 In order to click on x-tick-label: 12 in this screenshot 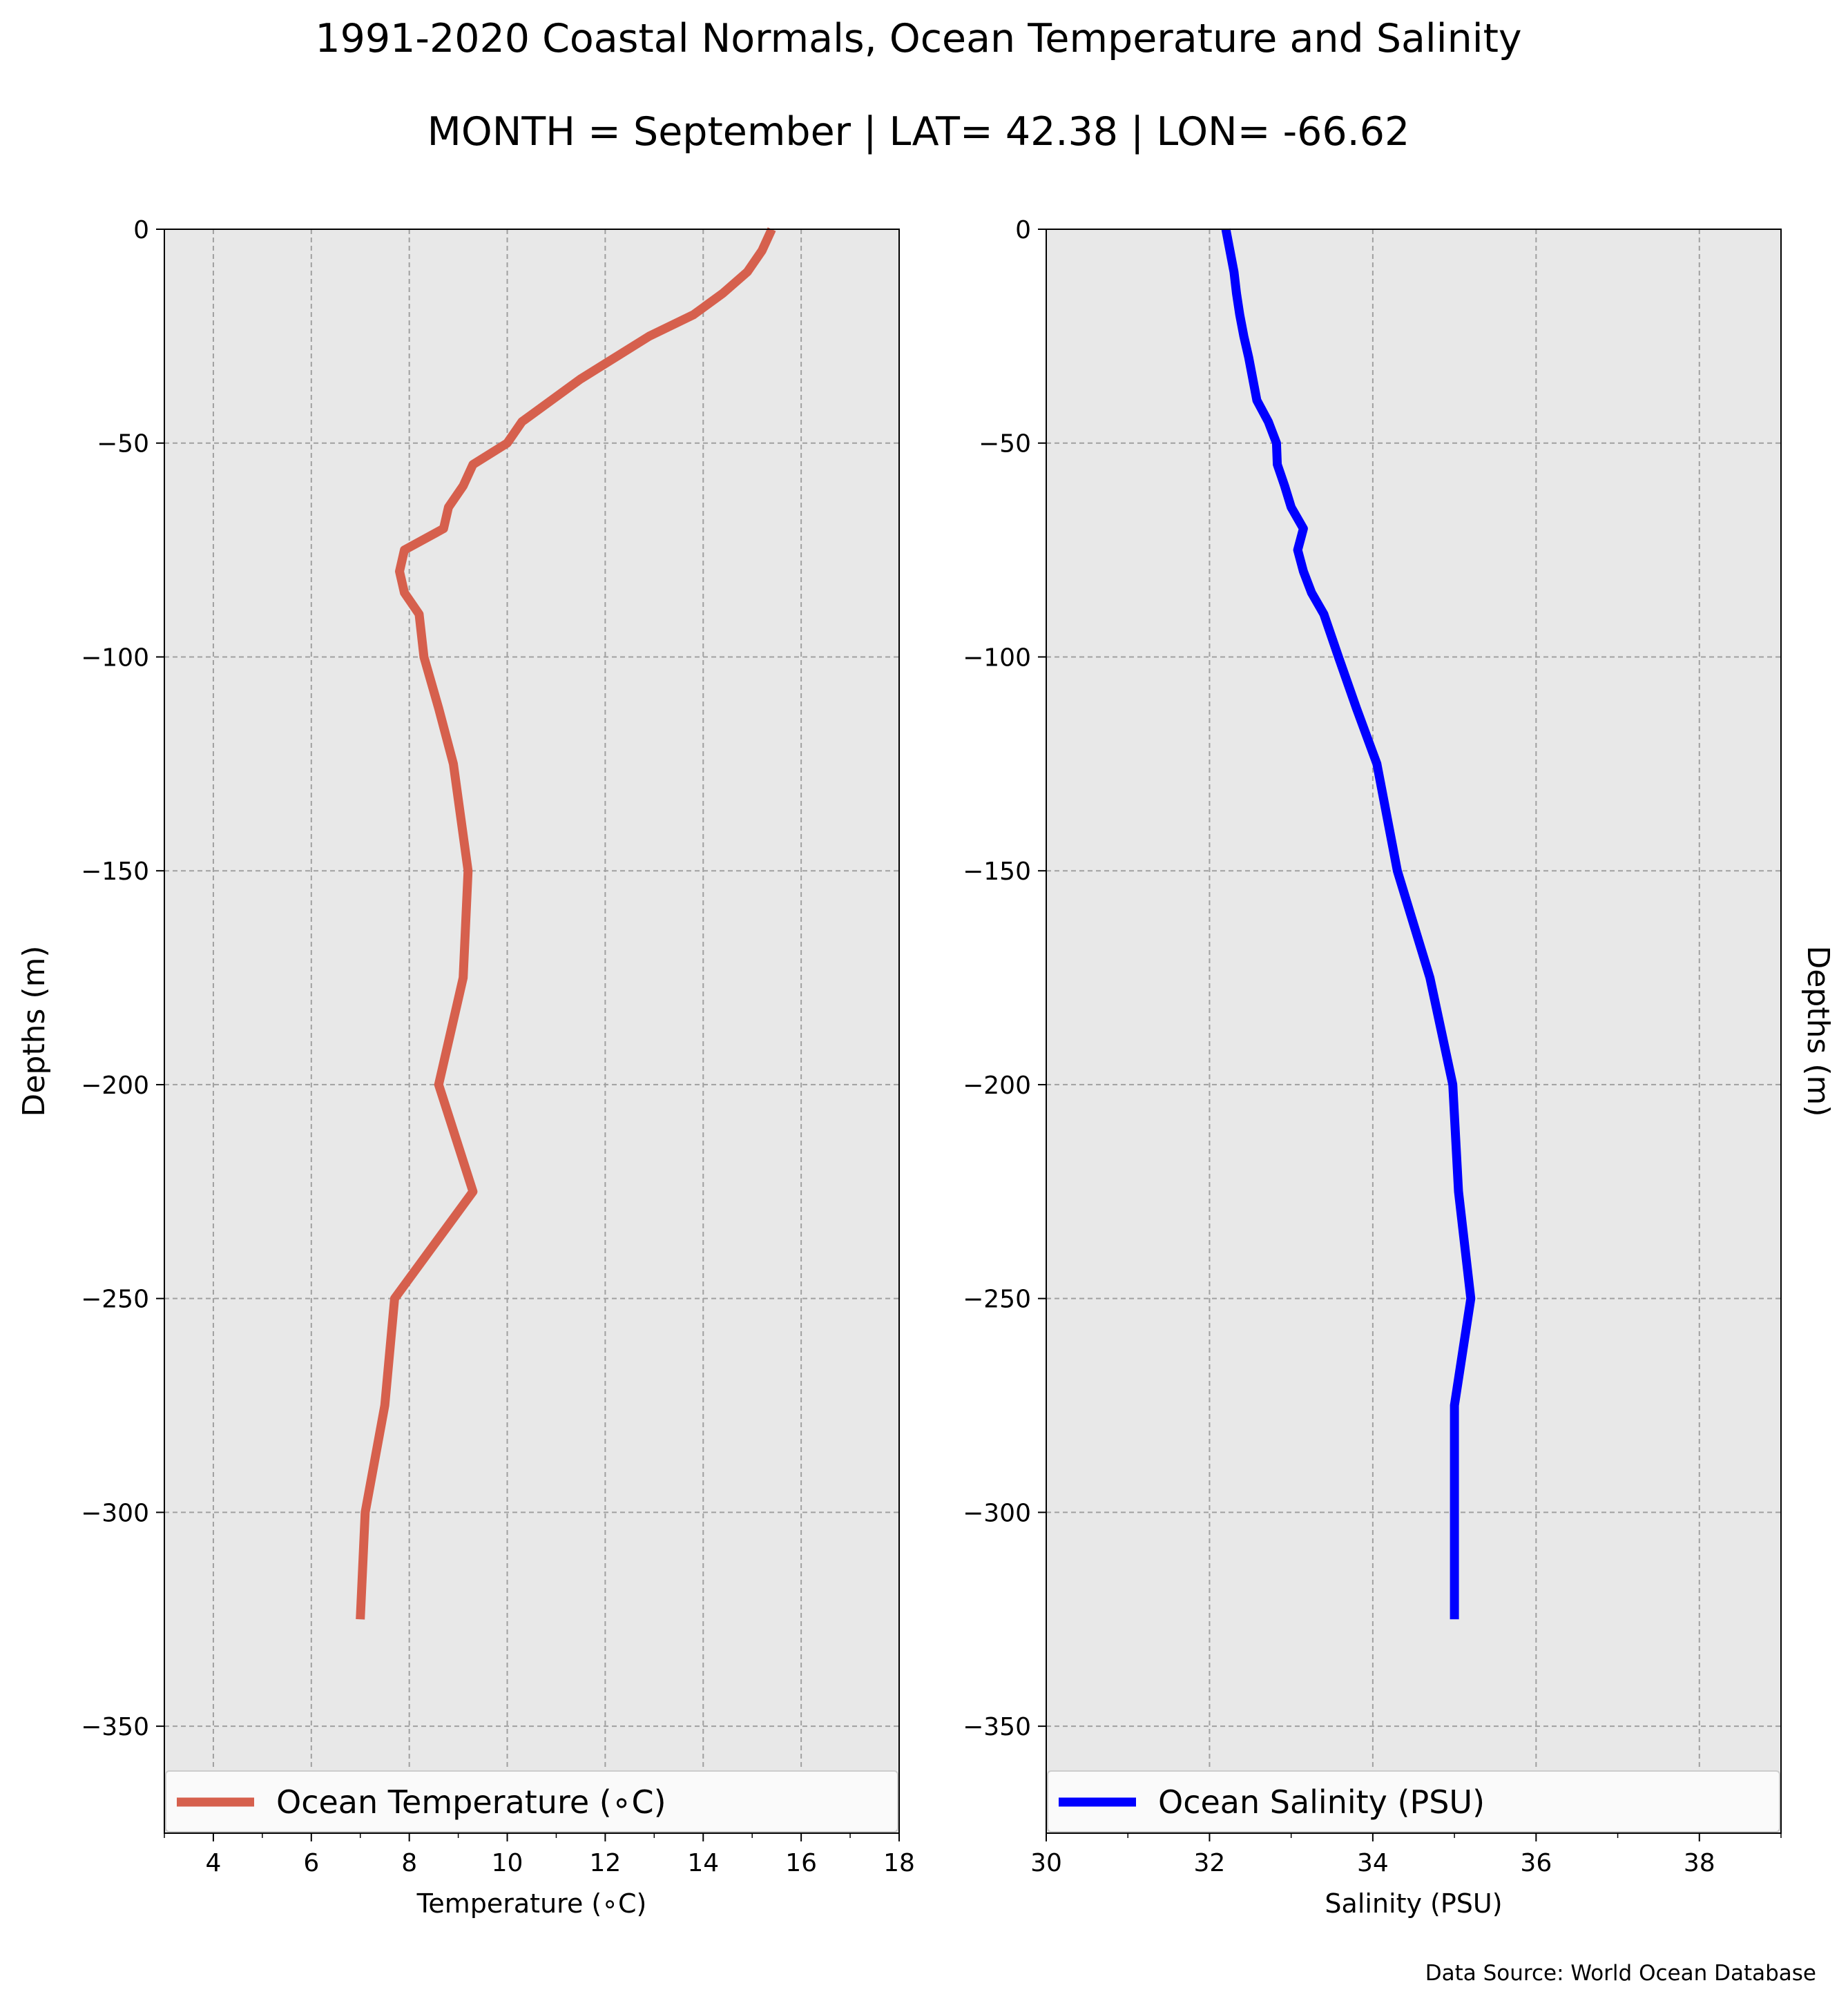, I will do `click(605, 1863)`.